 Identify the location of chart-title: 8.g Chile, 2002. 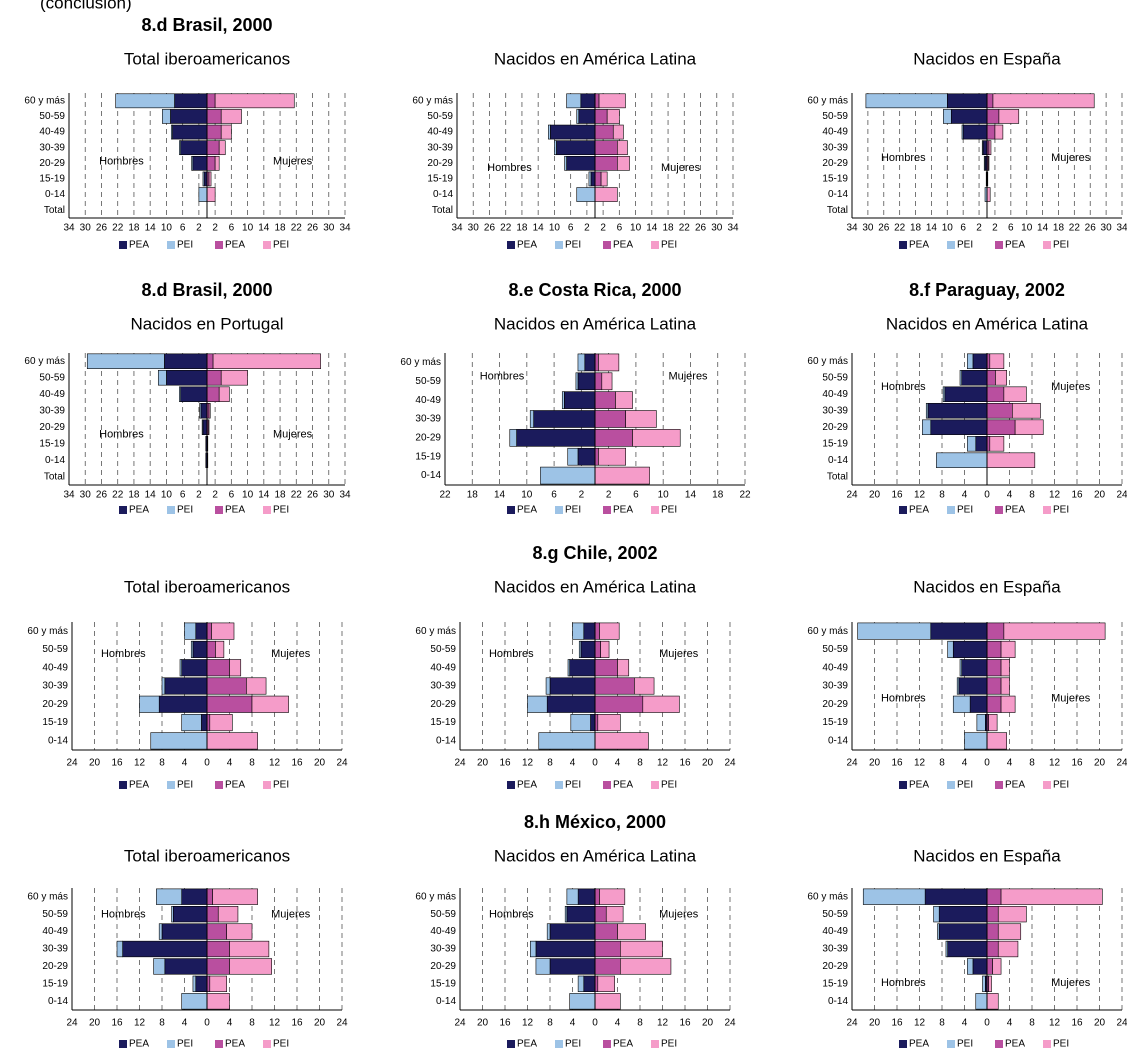
(594, 553).